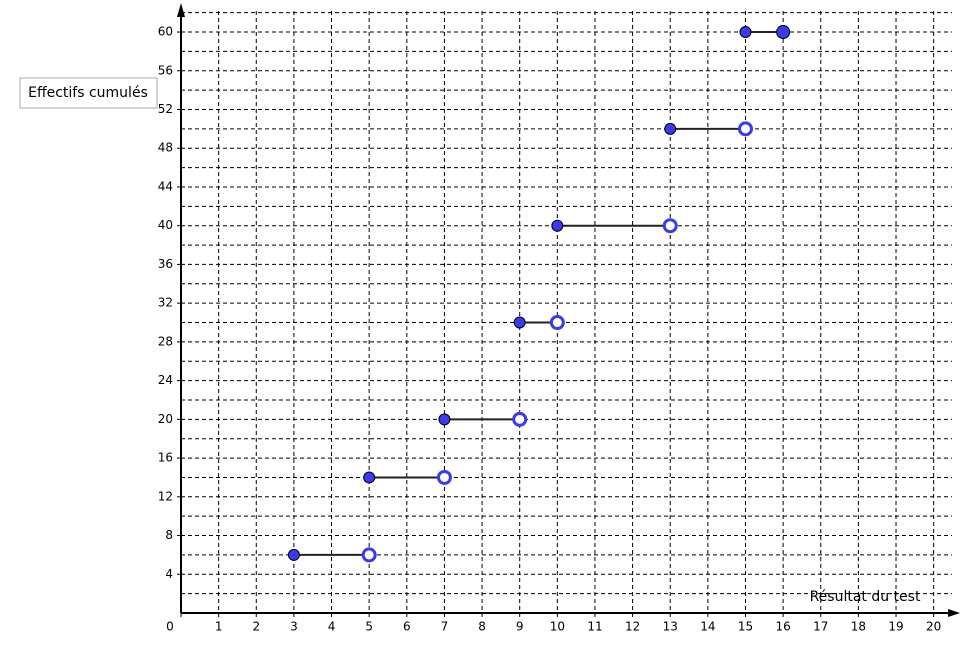 This screenshot has height=645, width=965. I want to click on y-tick-label: 40, so click(165, 225).